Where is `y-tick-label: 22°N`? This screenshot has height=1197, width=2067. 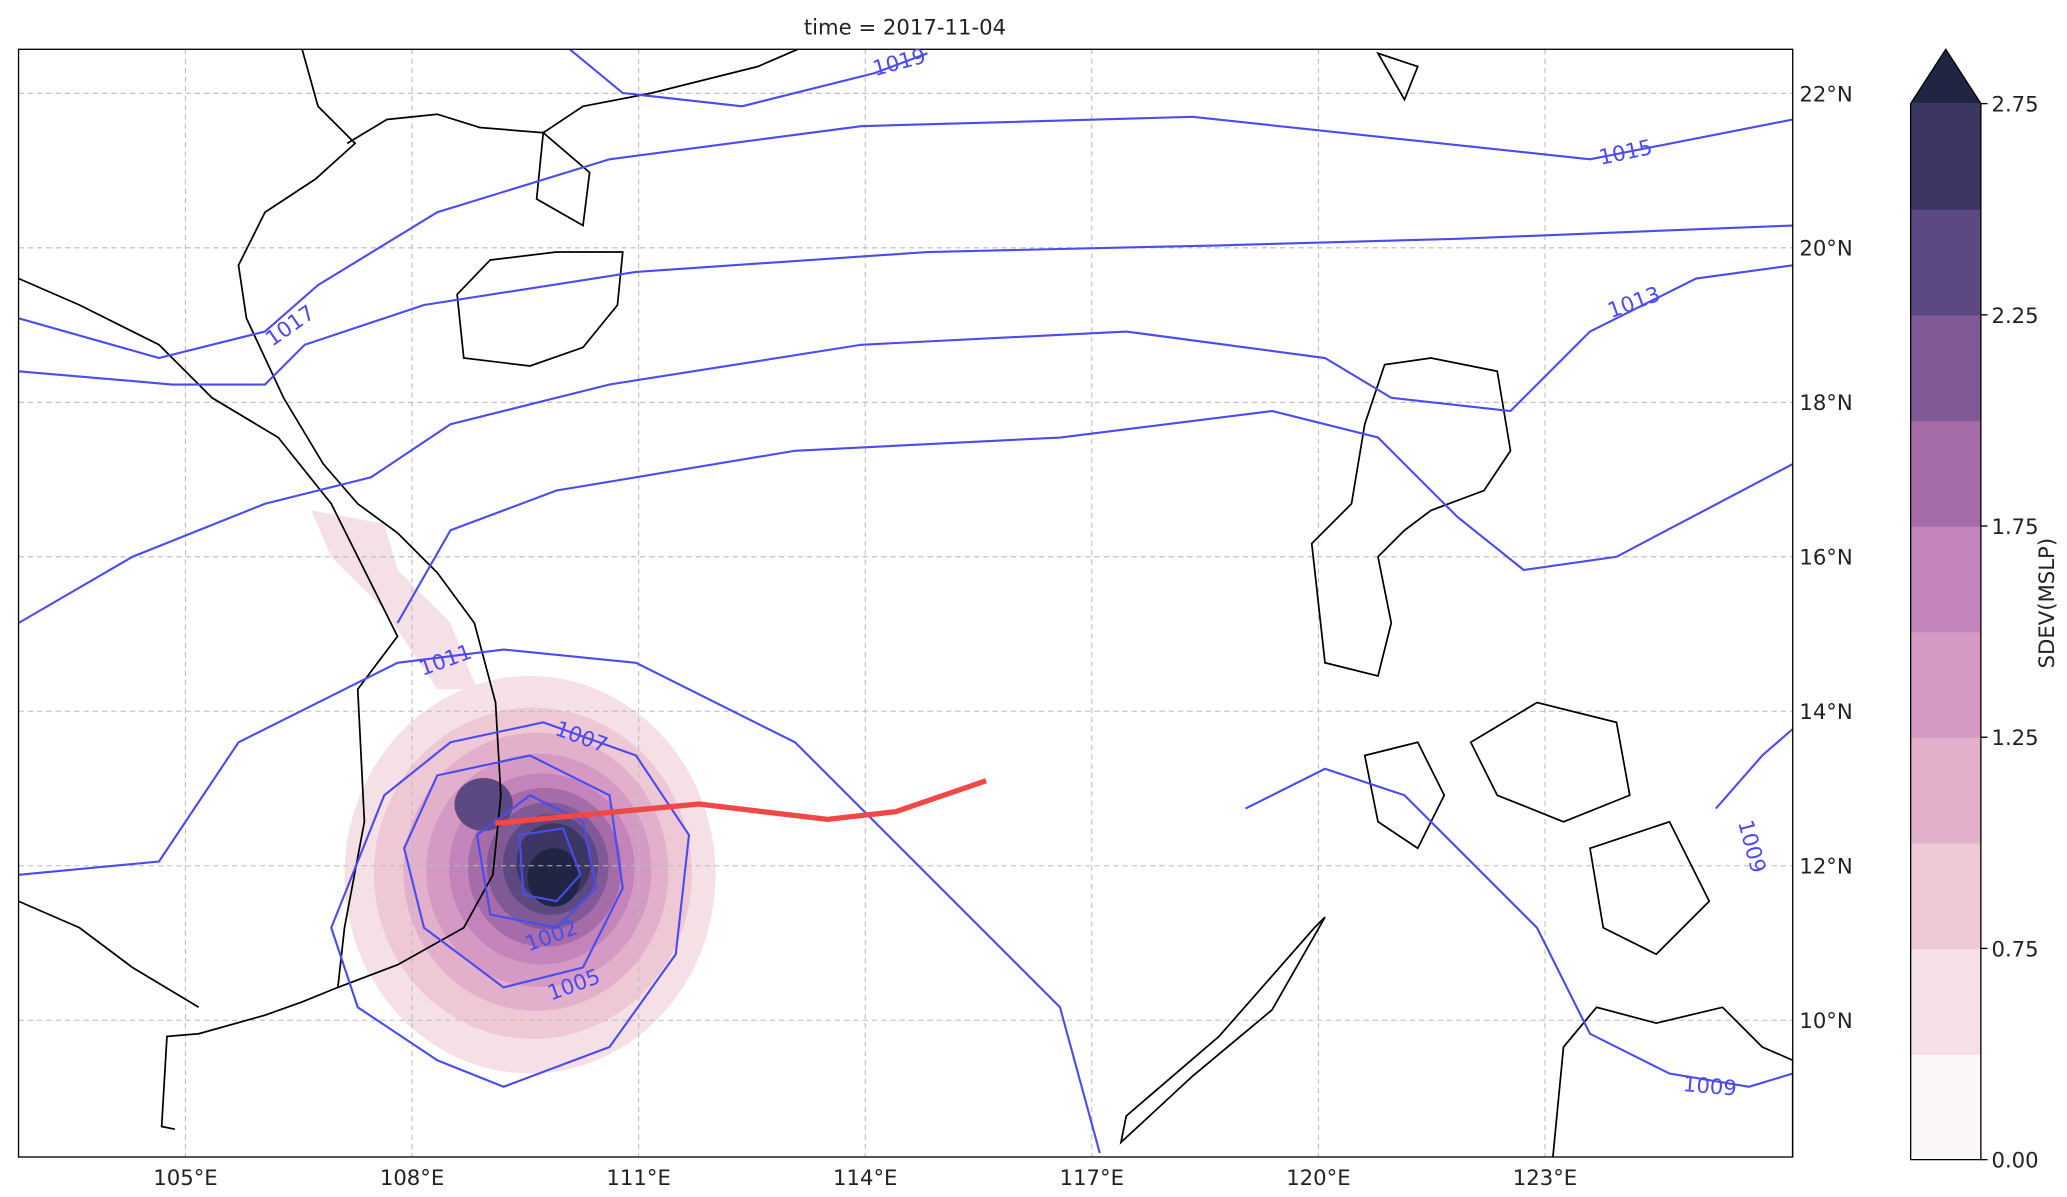 y-tick-label: 22°N is located at coordinates (1825, 93).